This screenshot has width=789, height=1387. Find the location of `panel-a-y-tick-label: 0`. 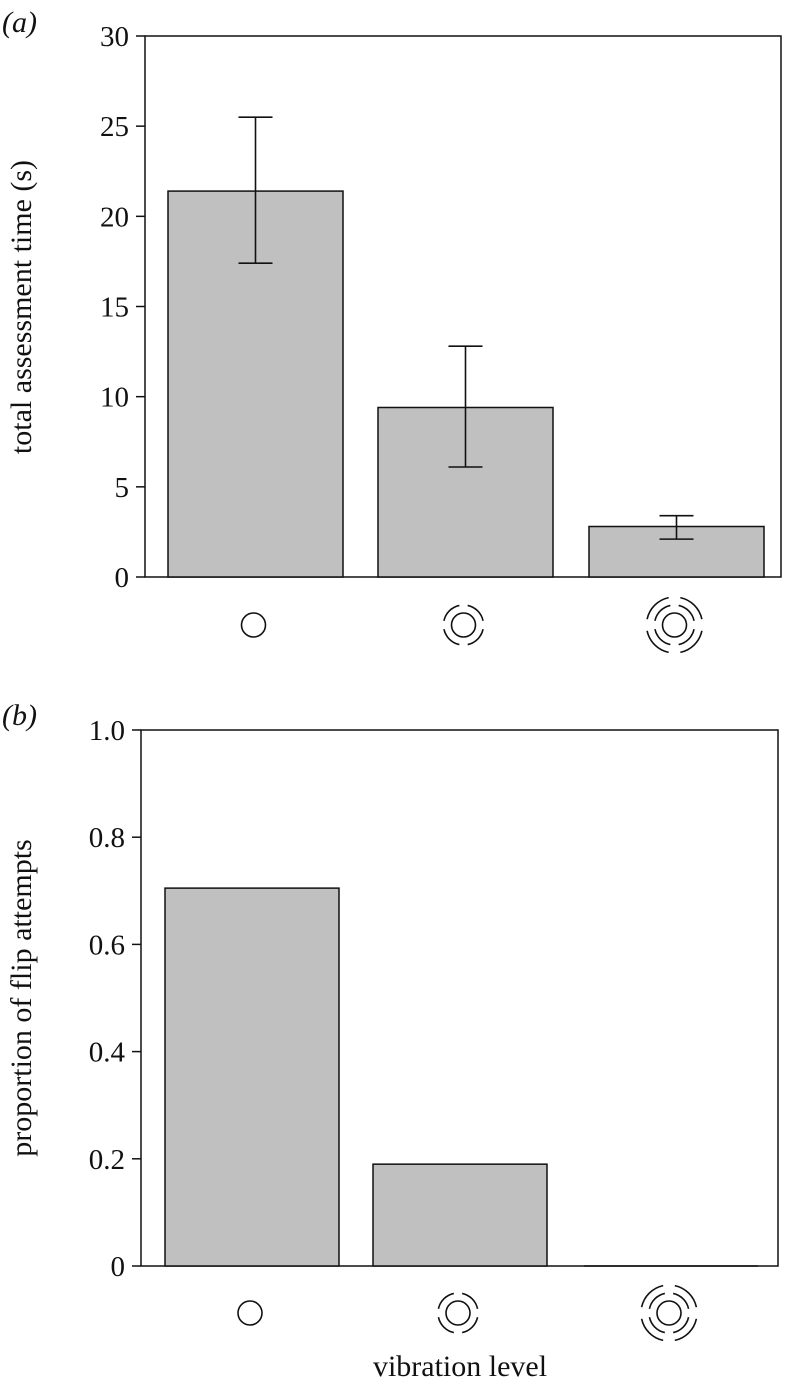

panel-a-y-tick-label: 0 is located at coordinates (122, 578).